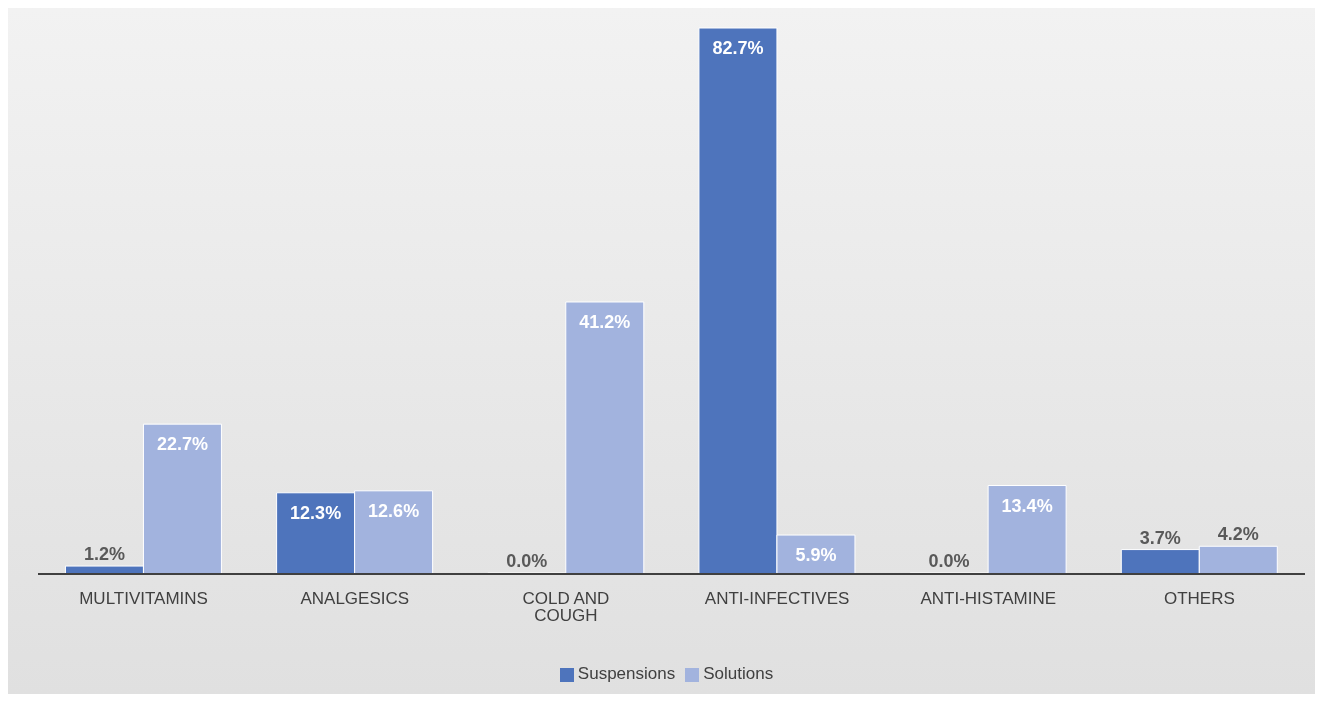 Image resolution: width=1323 pixels, height=702 pixels. Describe the element at coordinates (816, 555) in the screenshot. I see `data-label: 5.9%` at that location.